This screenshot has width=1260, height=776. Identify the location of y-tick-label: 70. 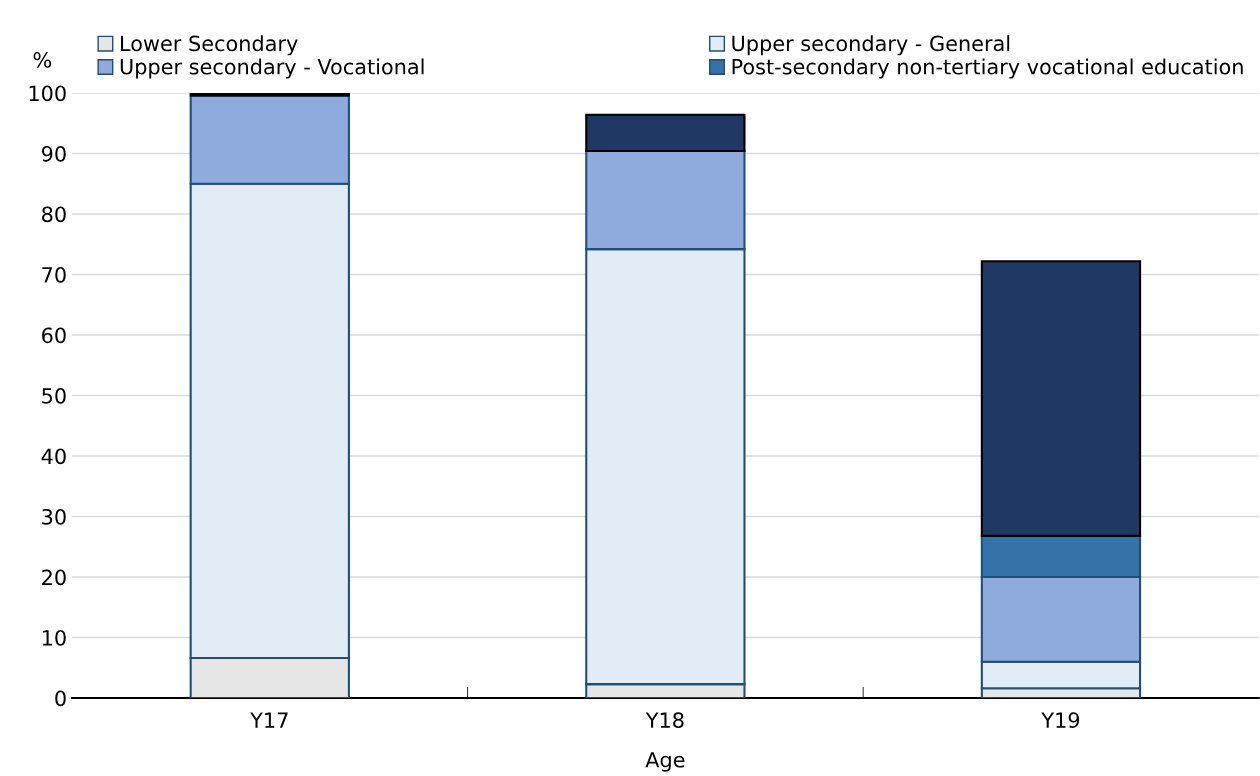
(54, 274).